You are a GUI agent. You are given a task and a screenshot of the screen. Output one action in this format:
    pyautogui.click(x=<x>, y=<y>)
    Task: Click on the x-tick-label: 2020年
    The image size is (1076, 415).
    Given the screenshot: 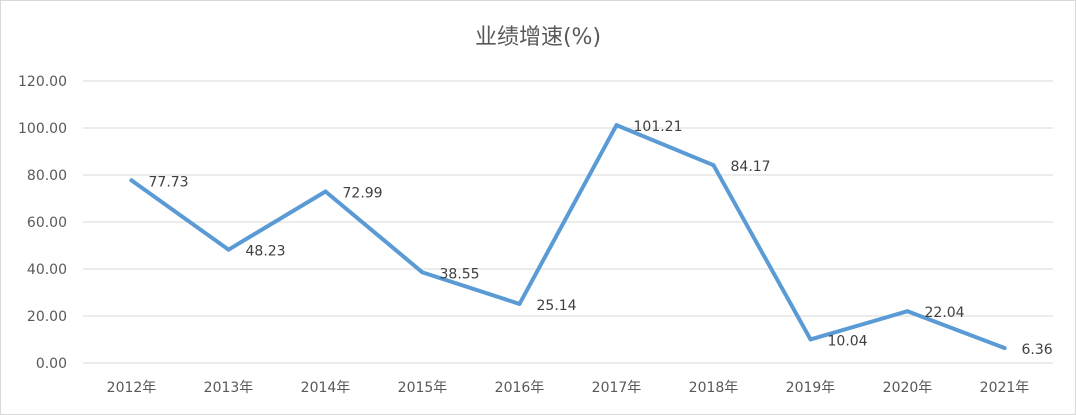 What is the action you would take?
    pyautogui.click(x=908, y=388)
    